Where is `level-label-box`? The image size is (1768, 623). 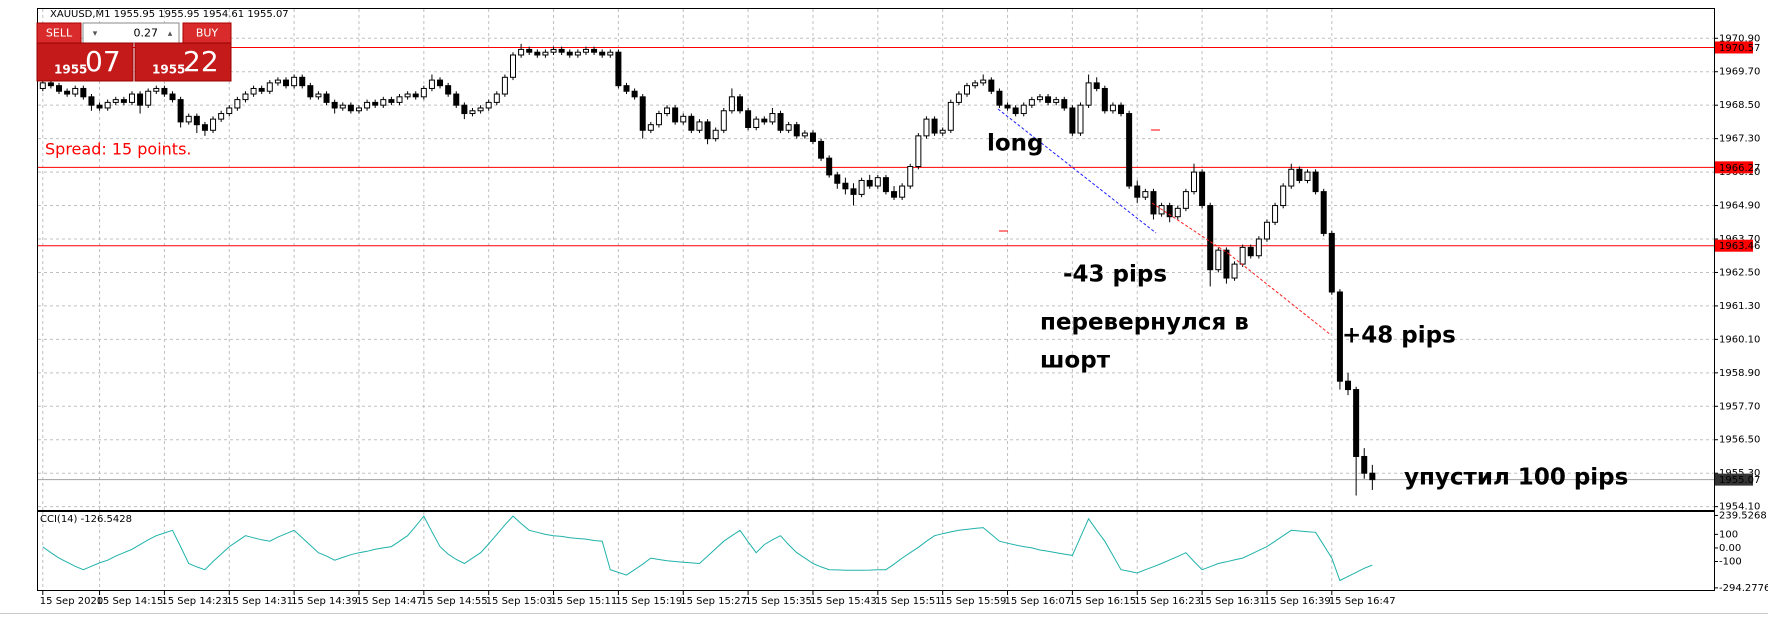 level-label-box is located at coordinates (1734, 167).